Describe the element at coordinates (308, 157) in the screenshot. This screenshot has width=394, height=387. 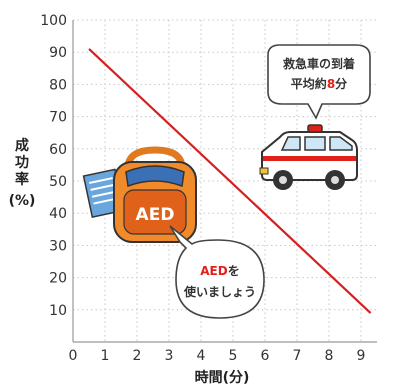
I see `ambulance-icon` at that location.